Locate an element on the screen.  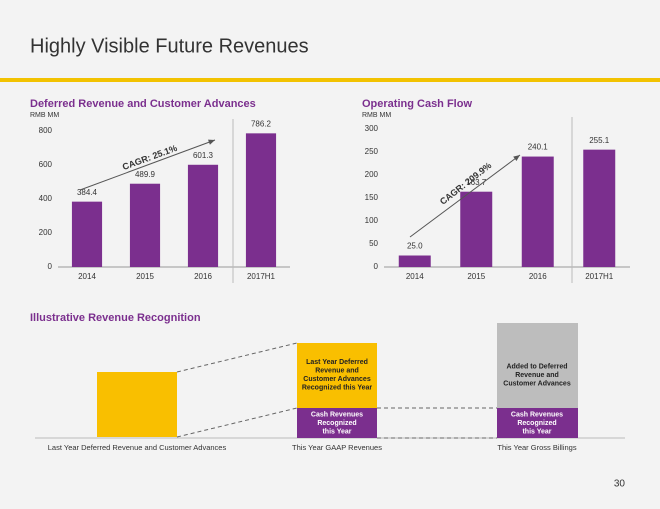
added-box is located at coordinates (537, 365).